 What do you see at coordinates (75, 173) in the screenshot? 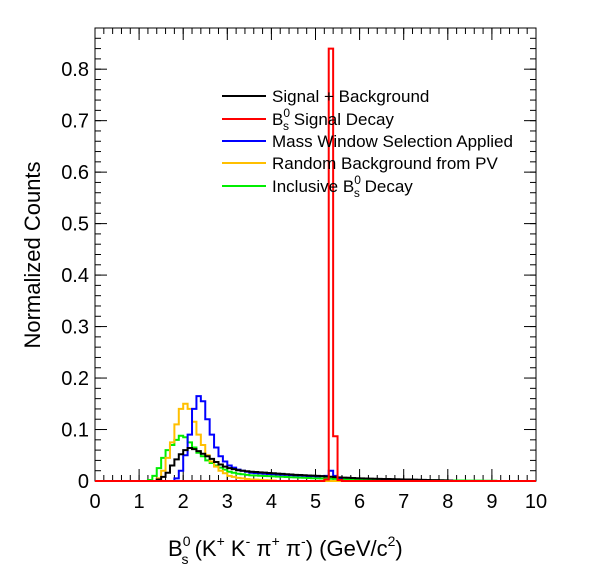
I see `y-tick-label: 0.6` at bounding box center [75, 173].